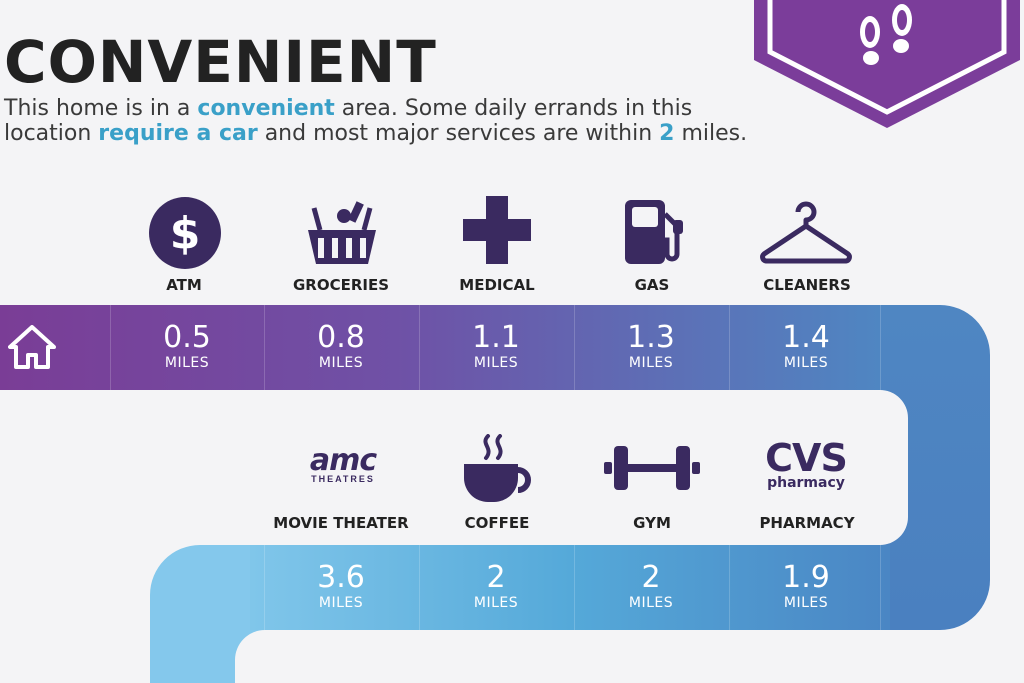 This screenshot has width=1024, height=683. I want to click on distance-atm: 0.5 MILES, so click(187, 348).